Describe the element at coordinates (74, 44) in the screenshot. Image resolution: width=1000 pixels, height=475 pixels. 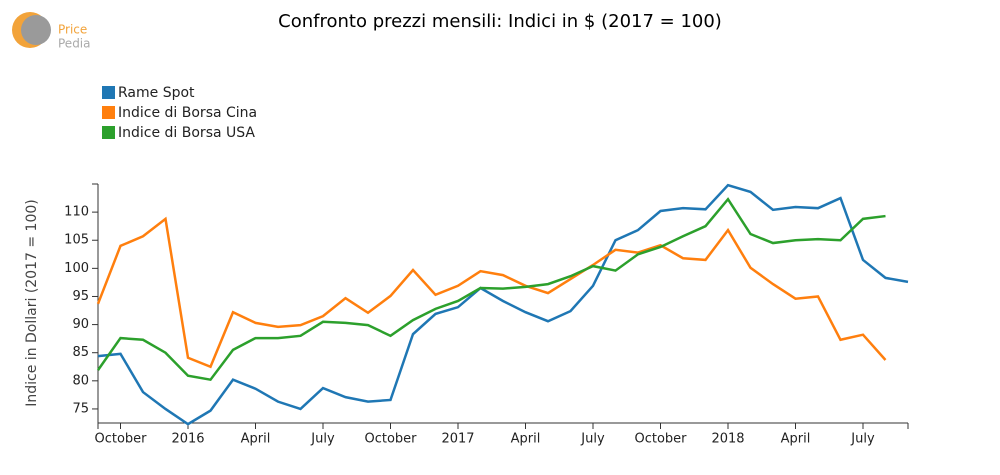
I see `logo-bottom: Pedia` at that location.